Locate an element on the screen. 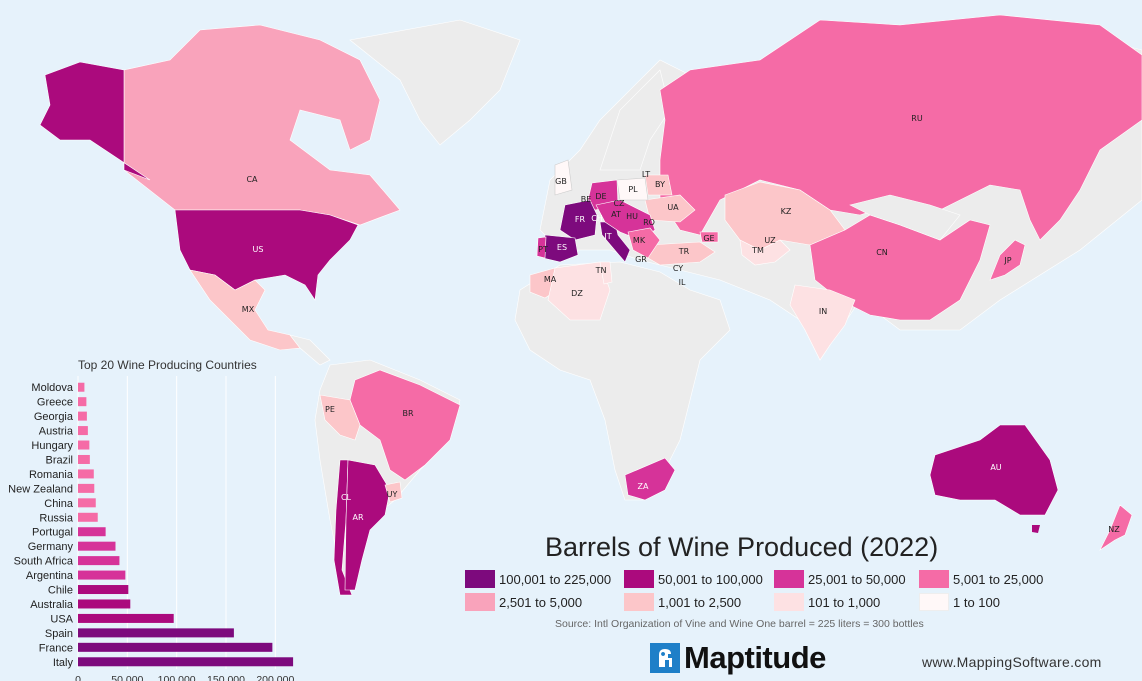 Image resolution: width=1142 pixels, height=681 pixels. argentina is located at coordinates (367, 525).